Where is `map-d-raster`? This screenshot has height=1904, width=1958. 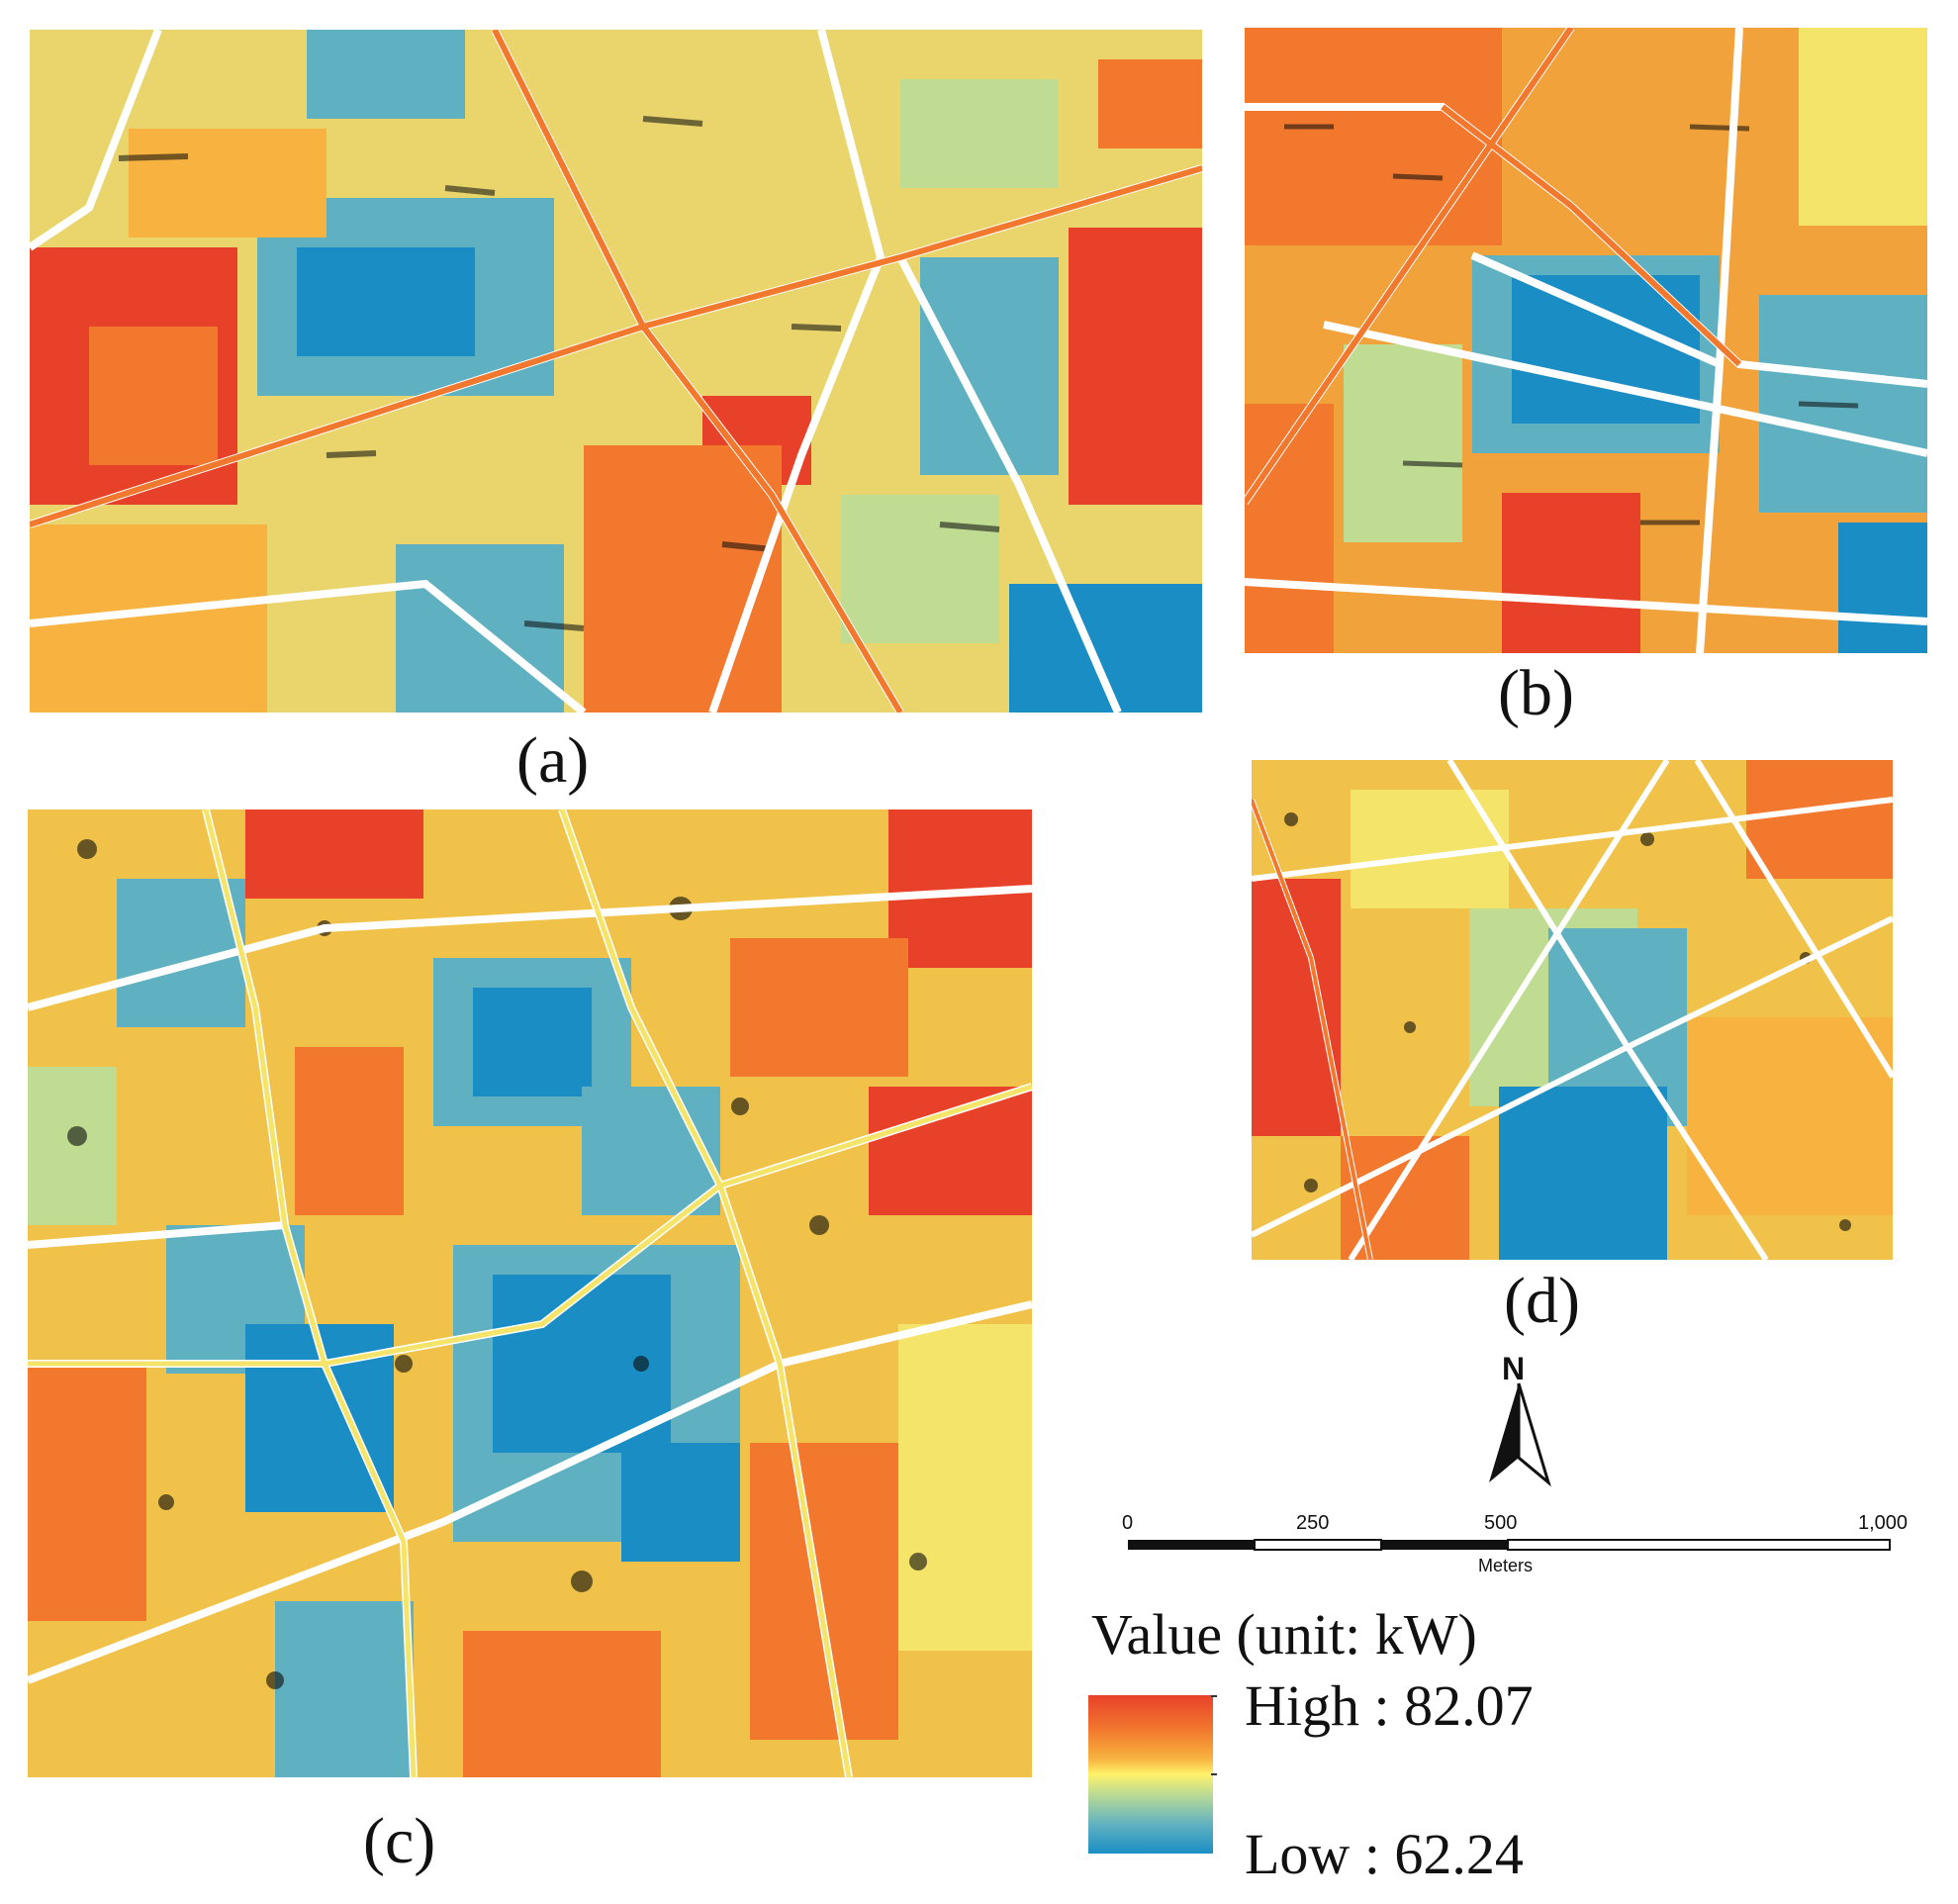
map-d-raster is located at coordinates (1572, 1010).